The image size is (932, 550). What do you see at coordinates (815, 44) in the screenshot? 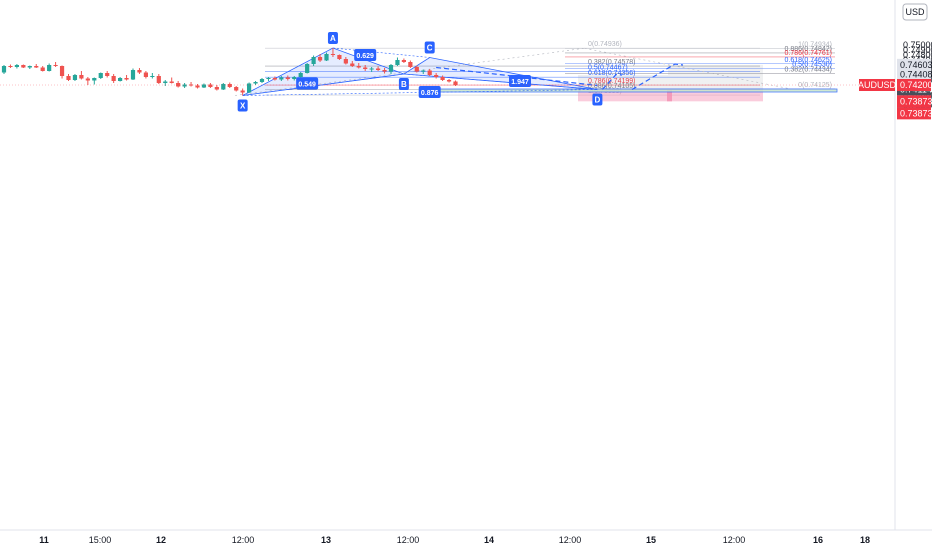
I see `fib-right-label: 1(0.74934)` at bounding box center [815, 44].